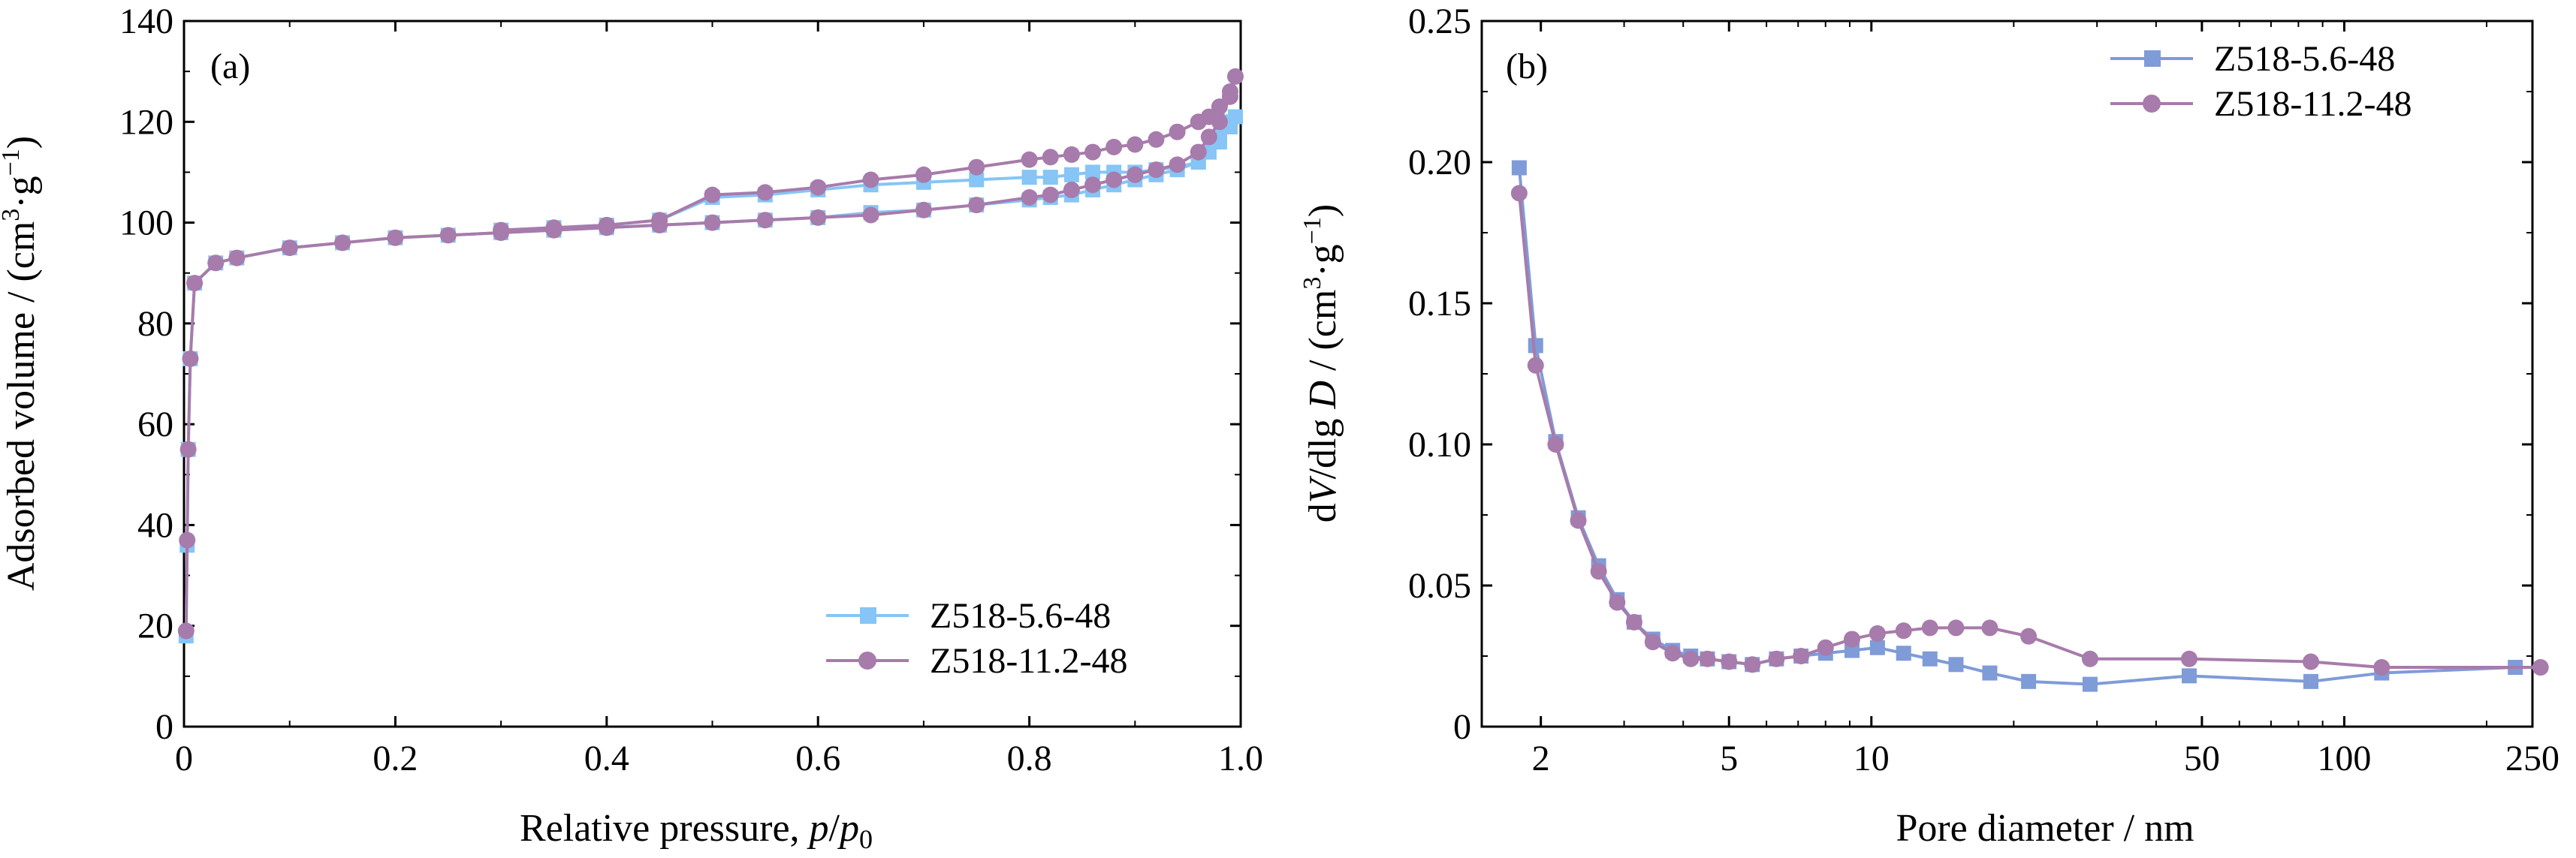  What do you see at coordinates (155, 424) in the screenshot?
I see `y-tick-label: 60` at bounding box center [155, 424].